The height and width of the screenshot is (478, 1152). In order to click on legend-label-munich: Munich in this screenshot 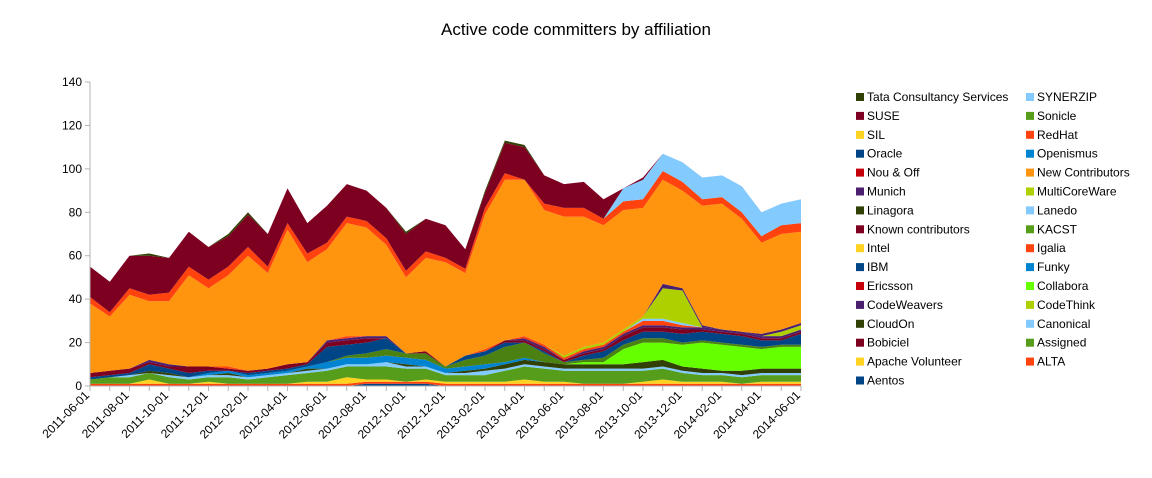, I will do `click(886, 192)`.